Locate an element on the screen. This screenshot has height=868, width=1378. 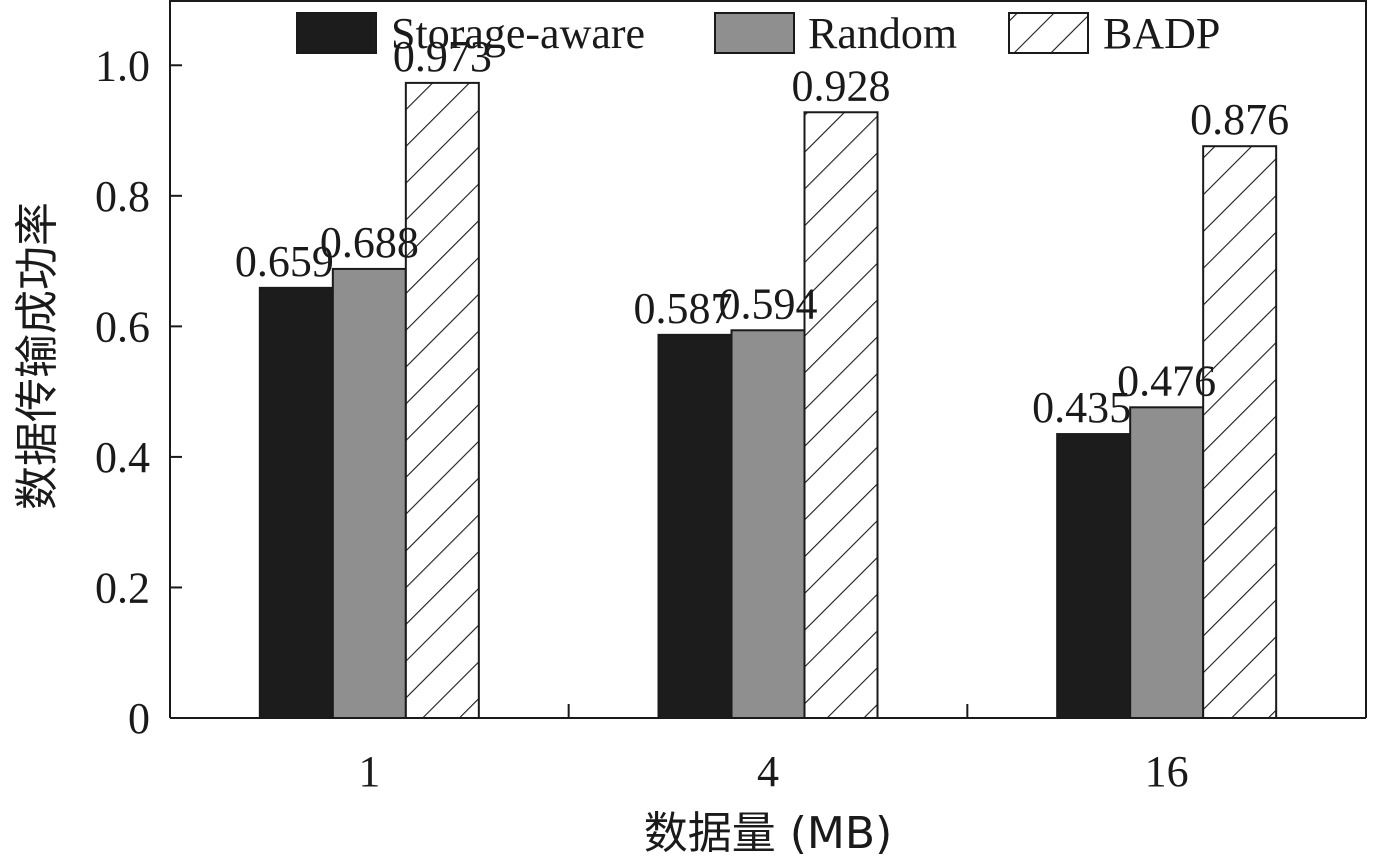
y-tick-label: 0.2 is located at coordinates (122, 587).